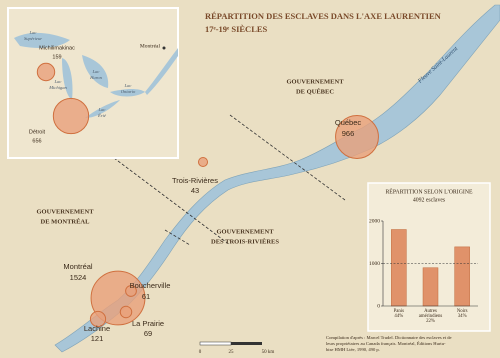 The height and width of the screenshot is (358, 500). Describe the element at coordinates (398, 316) in the screenshot. I see `share-label: 44%` at that location.